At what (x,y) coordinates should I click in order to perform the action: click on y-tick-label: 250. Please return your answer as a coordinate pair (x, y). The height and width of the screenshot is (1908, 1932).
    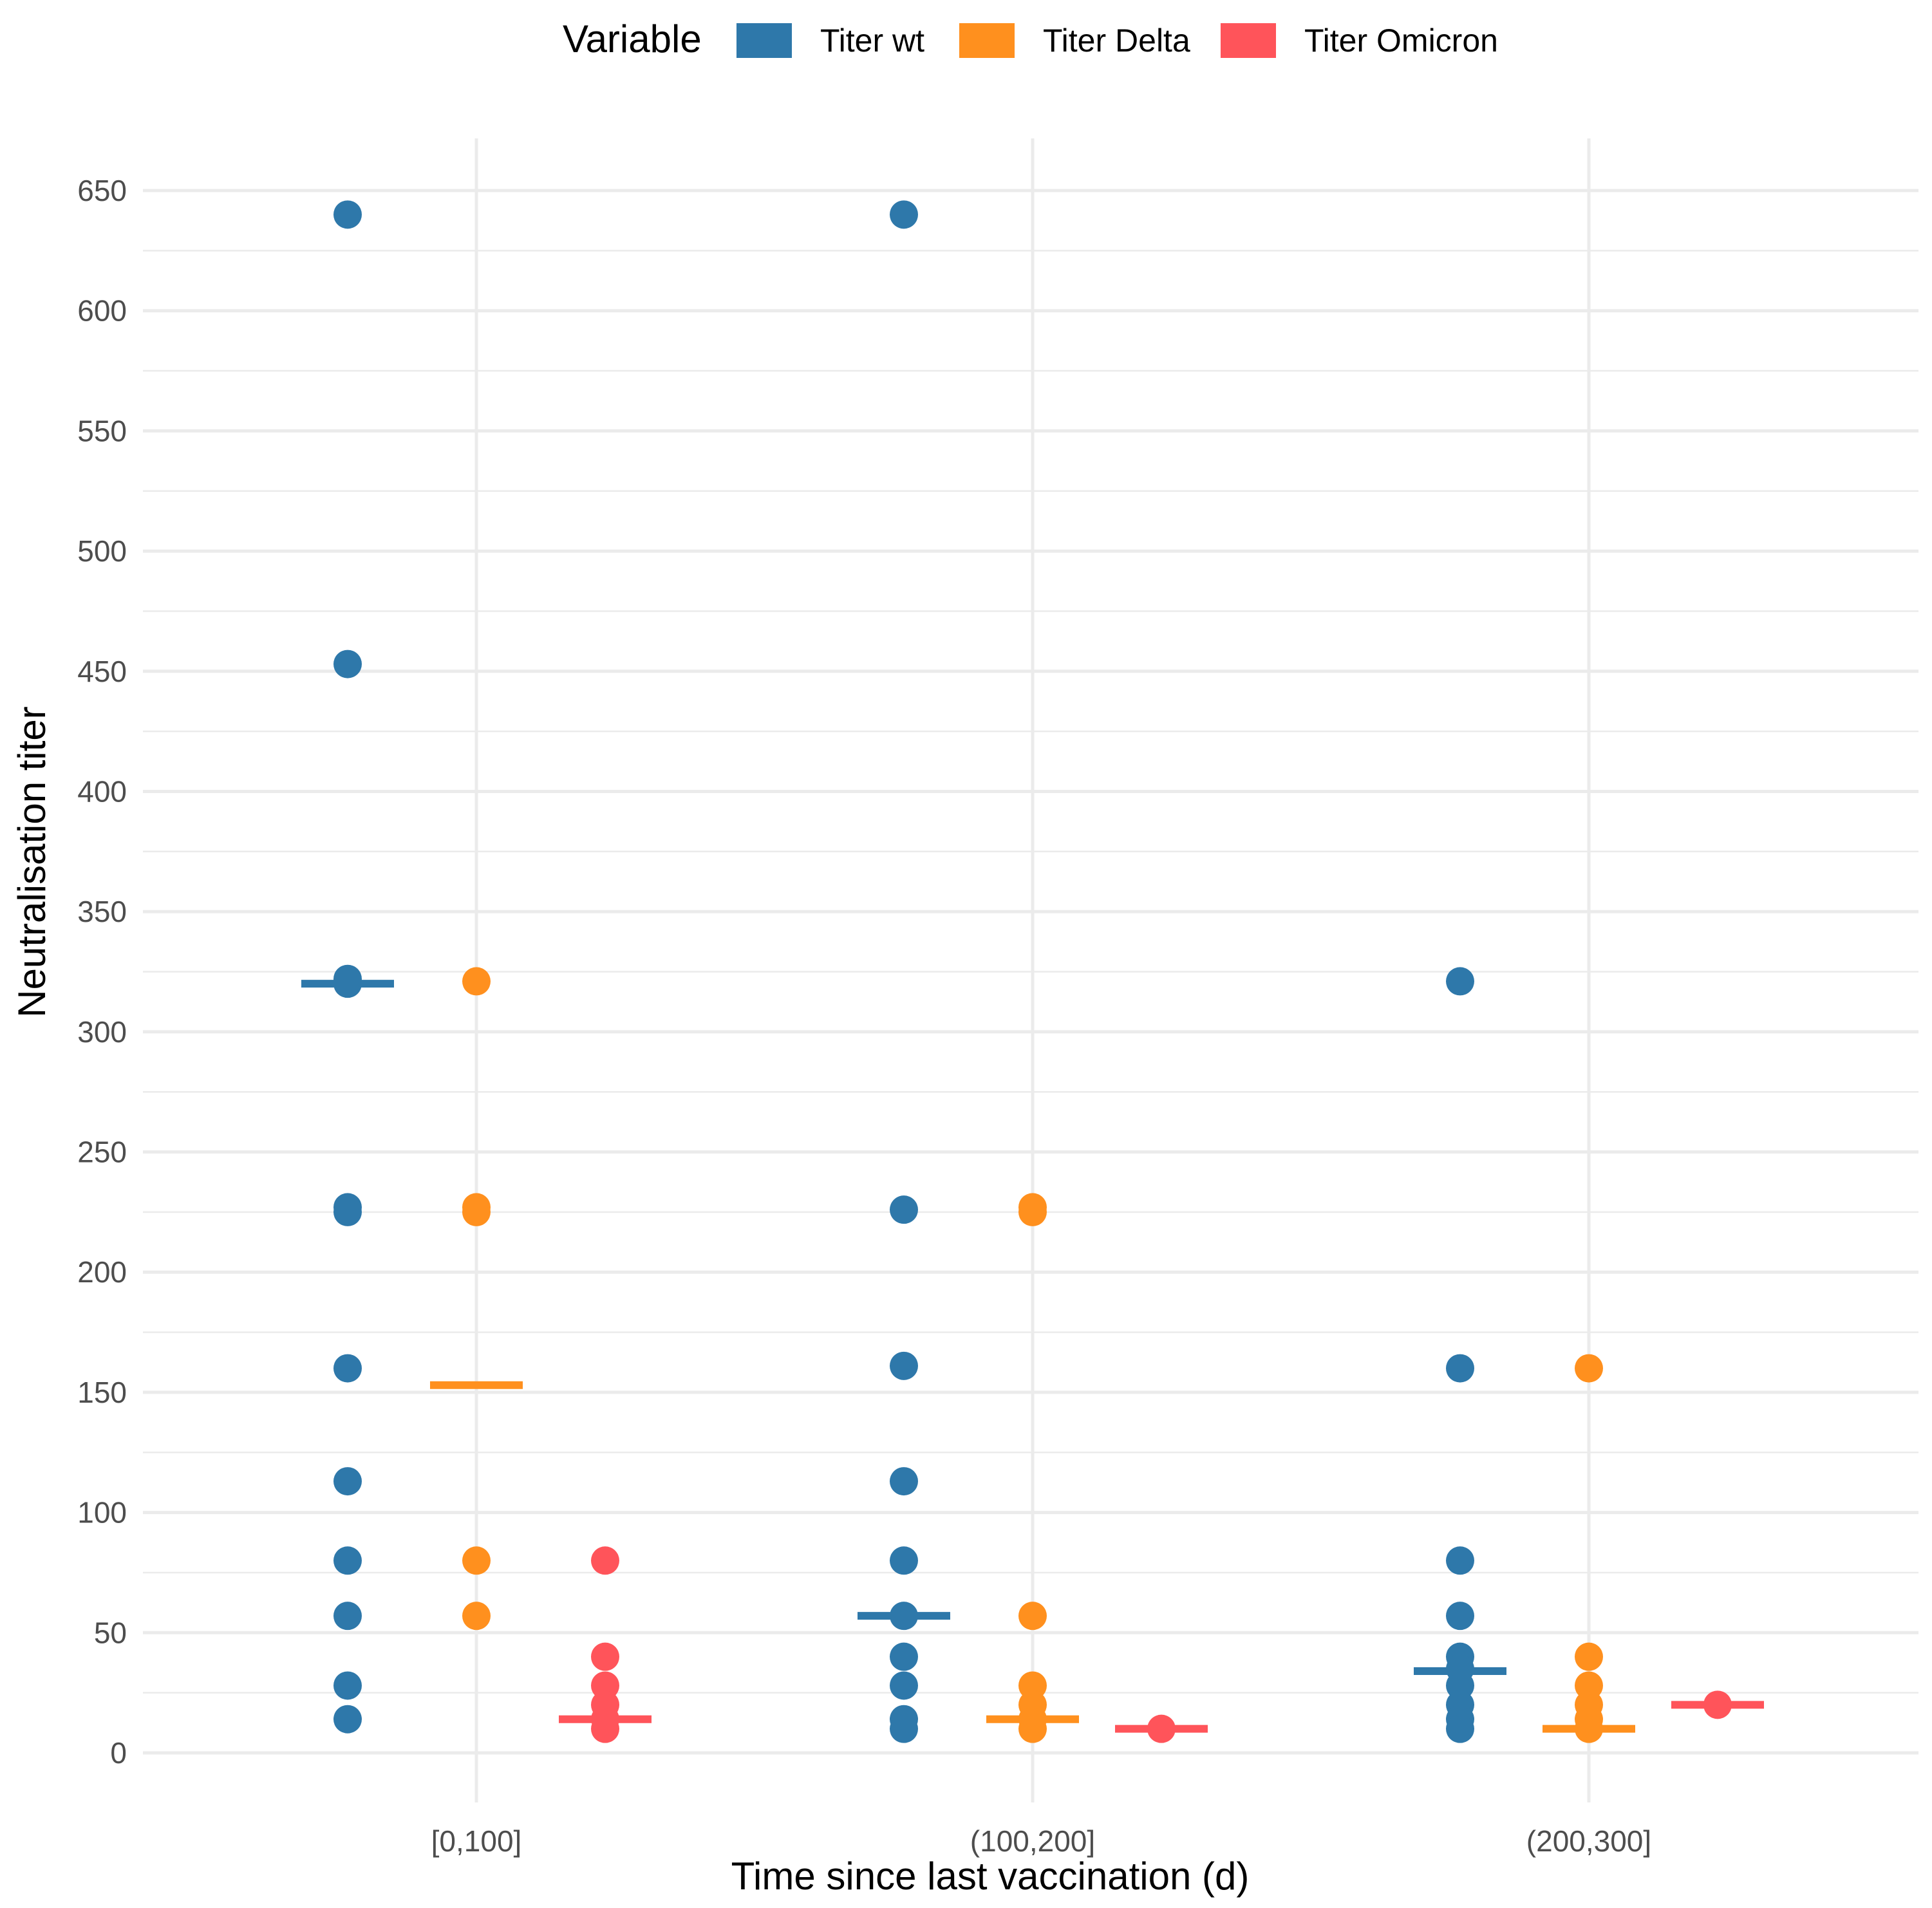
    Looking at the image, I should click on (102, 1152).